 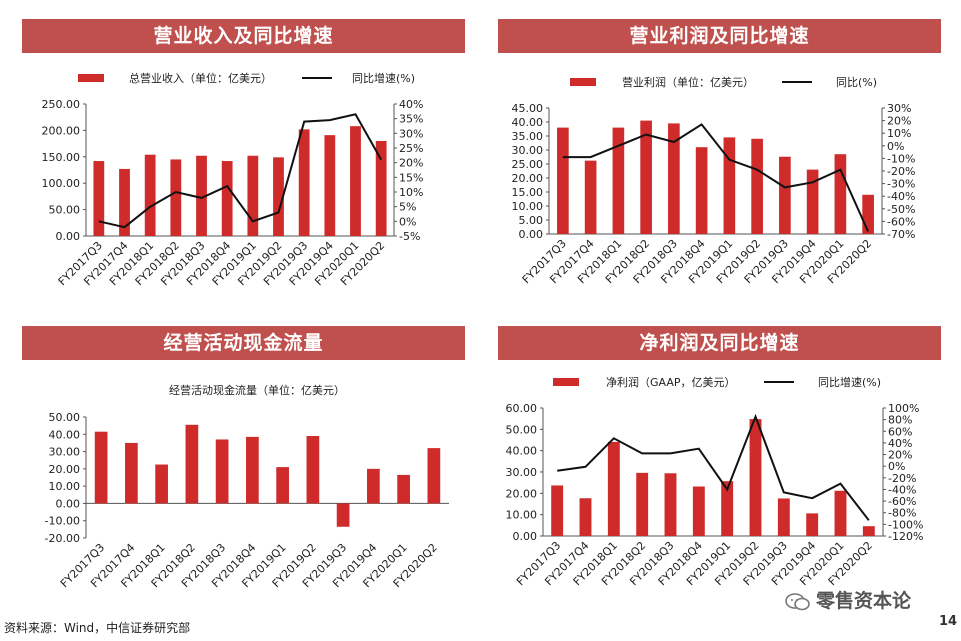 What do you see at coordinates (864, 601) in the screenshot?
I see `brand-name: 零售资本论` at bounding box center [864, 601].